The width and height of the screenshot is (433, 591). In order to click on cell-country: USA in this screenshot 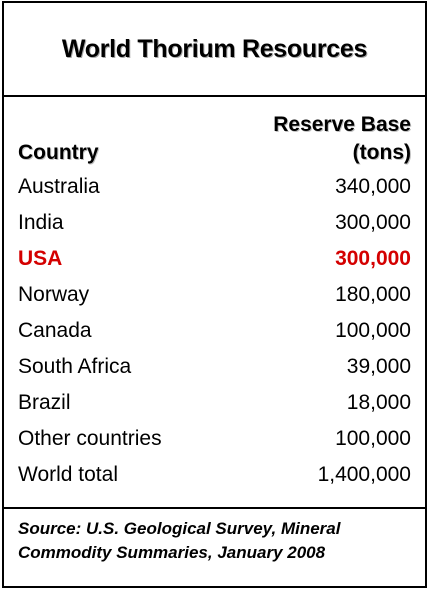, I will do `click(40, 258)`.